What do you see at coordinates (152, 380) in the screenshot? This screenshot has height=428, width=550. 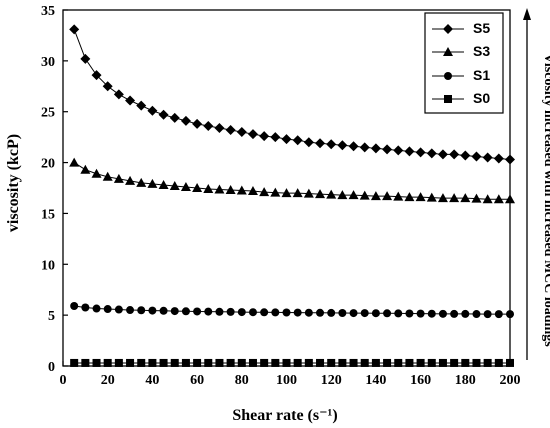 I see `x-tick-label: 40` at bounding box center [152, 380].